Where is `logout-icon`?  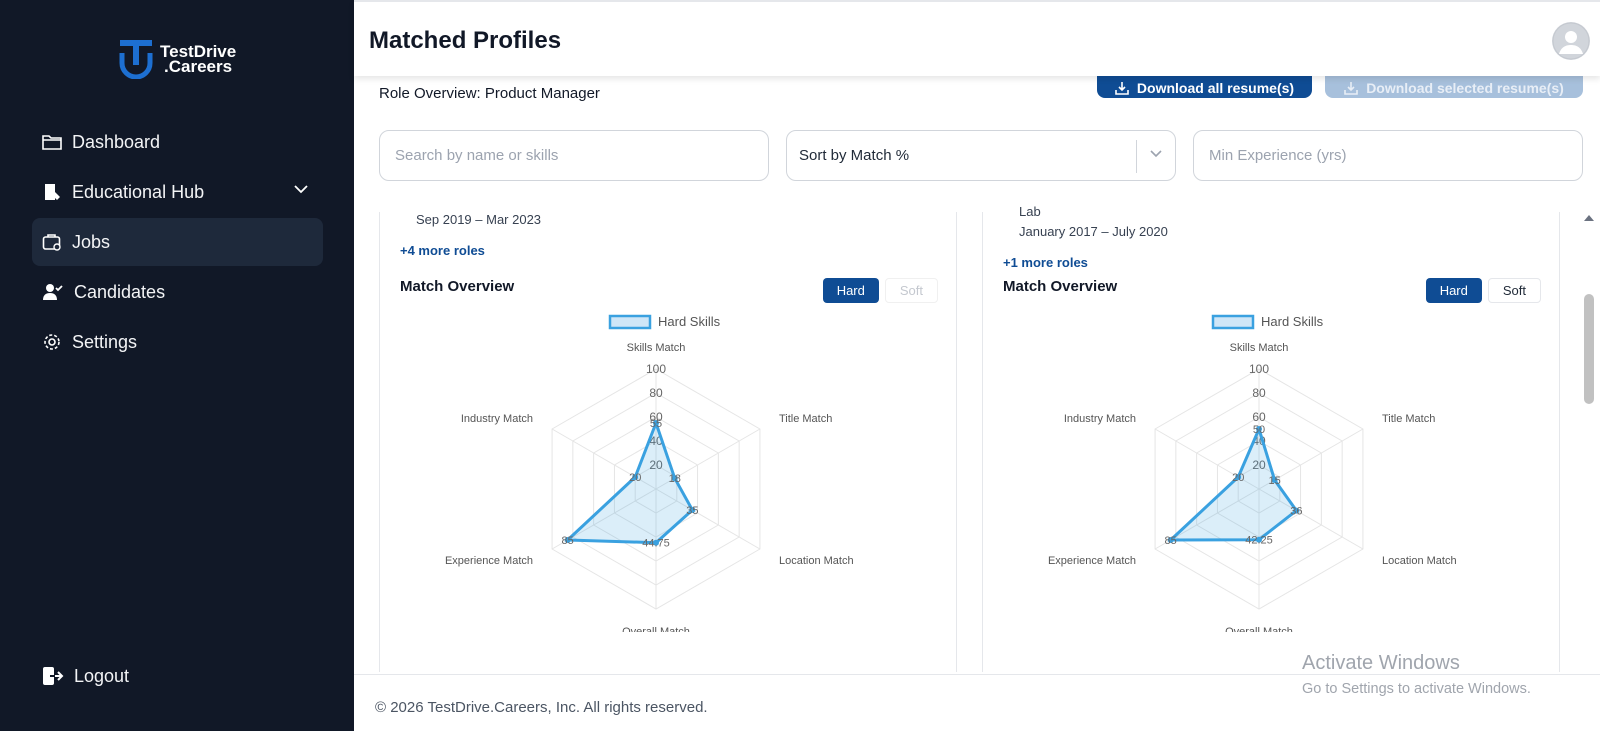
logout-icon is located at coordinates (53, 676).